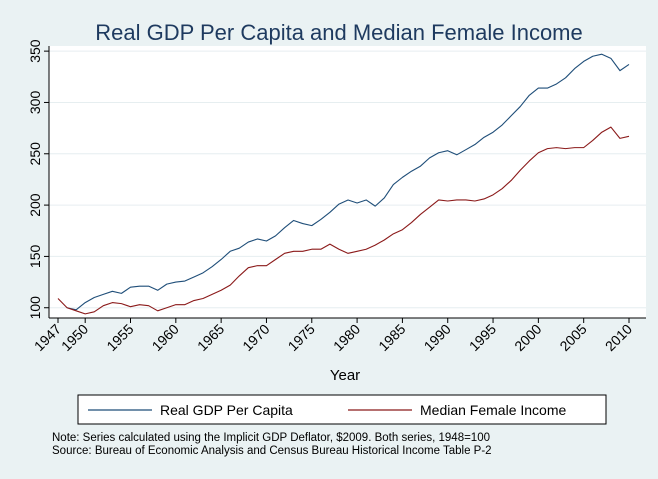 This screenshot has height=479, width=658. Describe the element at coordinates (391, 337) in the screenshot. I see `x-tick-label: 1985` at that location.